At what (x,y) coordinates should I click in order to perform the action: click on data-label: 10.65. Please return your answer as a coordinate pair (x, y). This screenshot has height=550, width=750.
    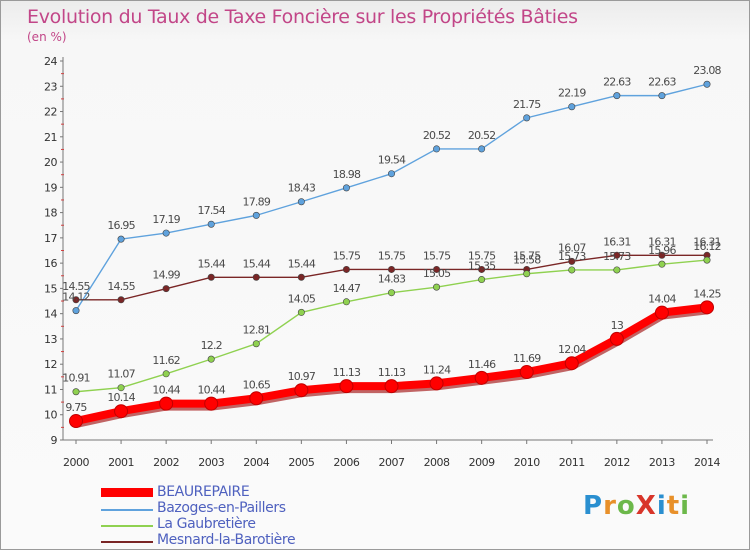
    Looking at the image, I should click on (257, 384).